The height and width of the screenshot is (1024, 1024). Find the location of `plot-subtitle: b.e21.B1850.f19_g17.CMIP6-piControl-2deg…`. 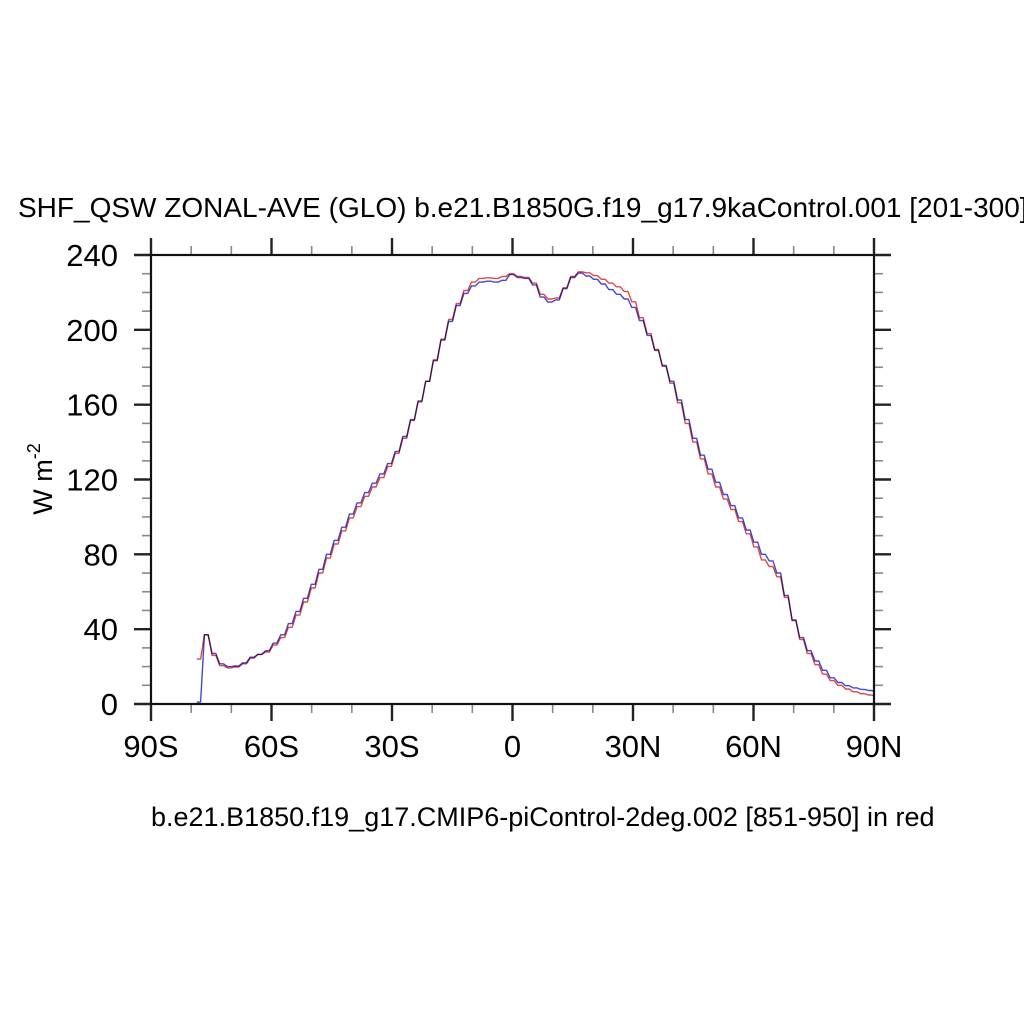

plot-subtitle: b.e21.B1850.f19_g17.CMIP6-piControl-2deg… is located at coordinates (543, 817).